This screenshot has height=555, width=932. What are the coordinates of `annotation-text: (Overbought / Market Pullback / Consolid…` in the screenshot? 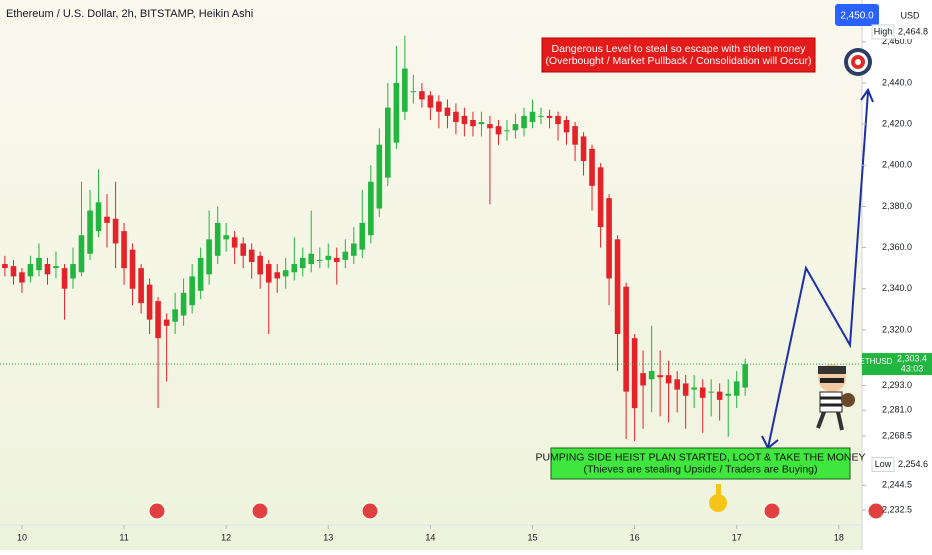 It's located at (678, 61).